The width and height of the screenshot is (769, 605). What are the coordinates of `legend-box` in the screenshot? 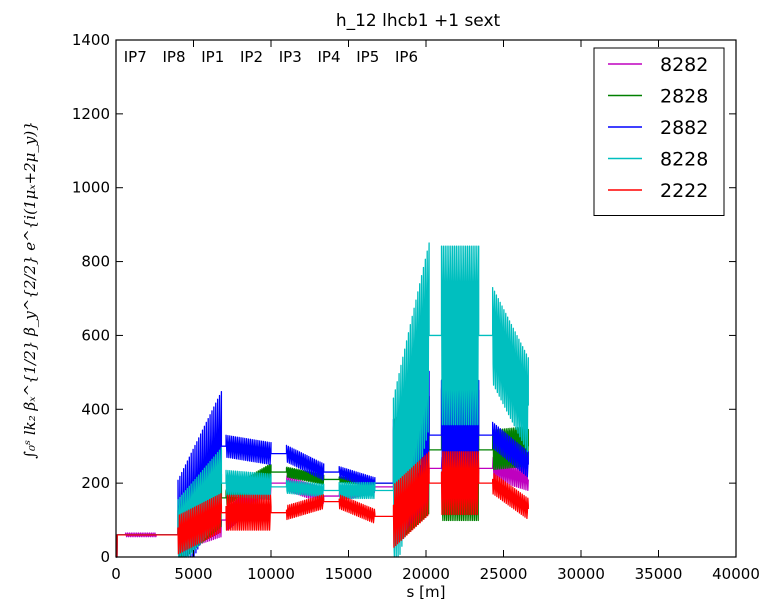 It's located at (659, 131).